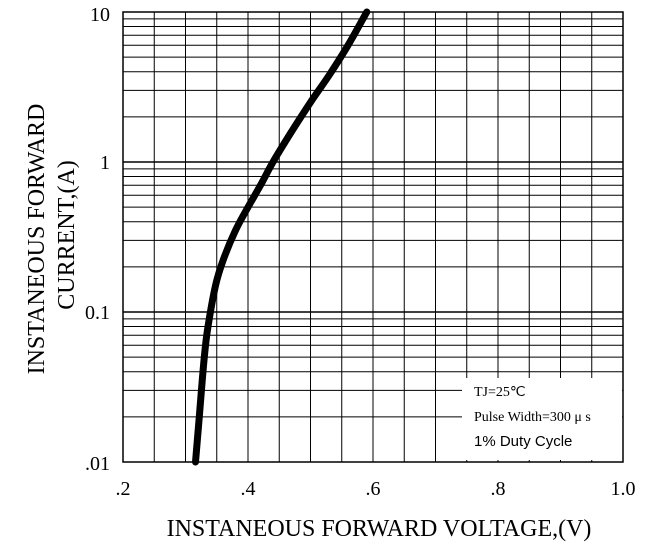  What do you see at coordinates (97, 313) in the screenshot?
I see `y-tick-label: 0.1` at bounding box center [97, 313].